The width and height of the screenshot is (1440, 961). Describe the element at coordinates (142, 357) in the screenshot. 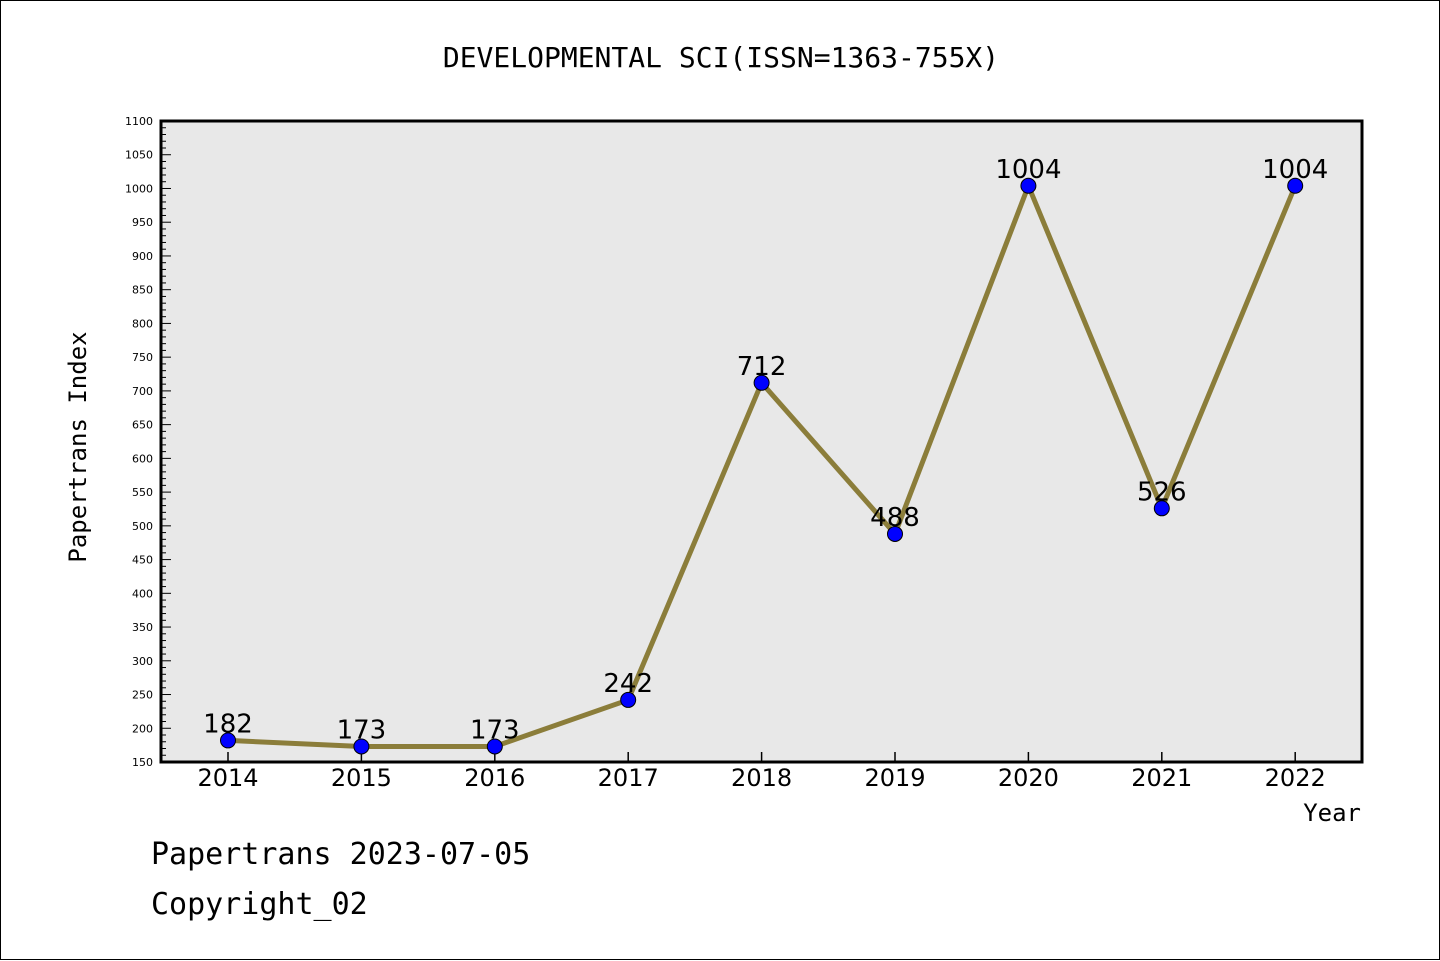

I see `y-tick-label: 750` at that location.